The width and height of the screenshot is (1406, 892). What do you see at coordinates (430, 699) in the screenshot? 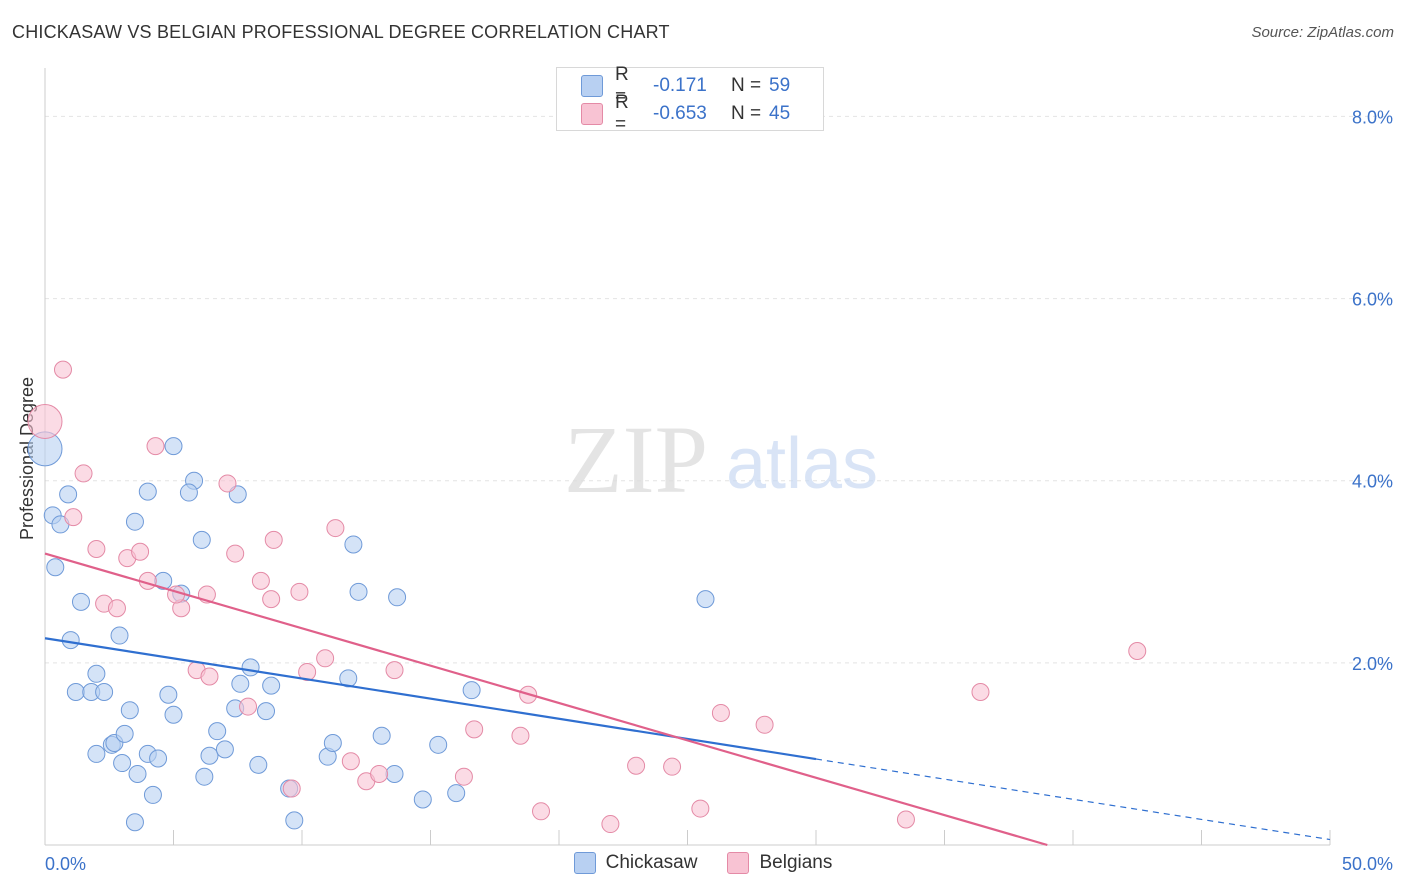
I see `chickasaw-trend-line` at bounding box center [430, 699].